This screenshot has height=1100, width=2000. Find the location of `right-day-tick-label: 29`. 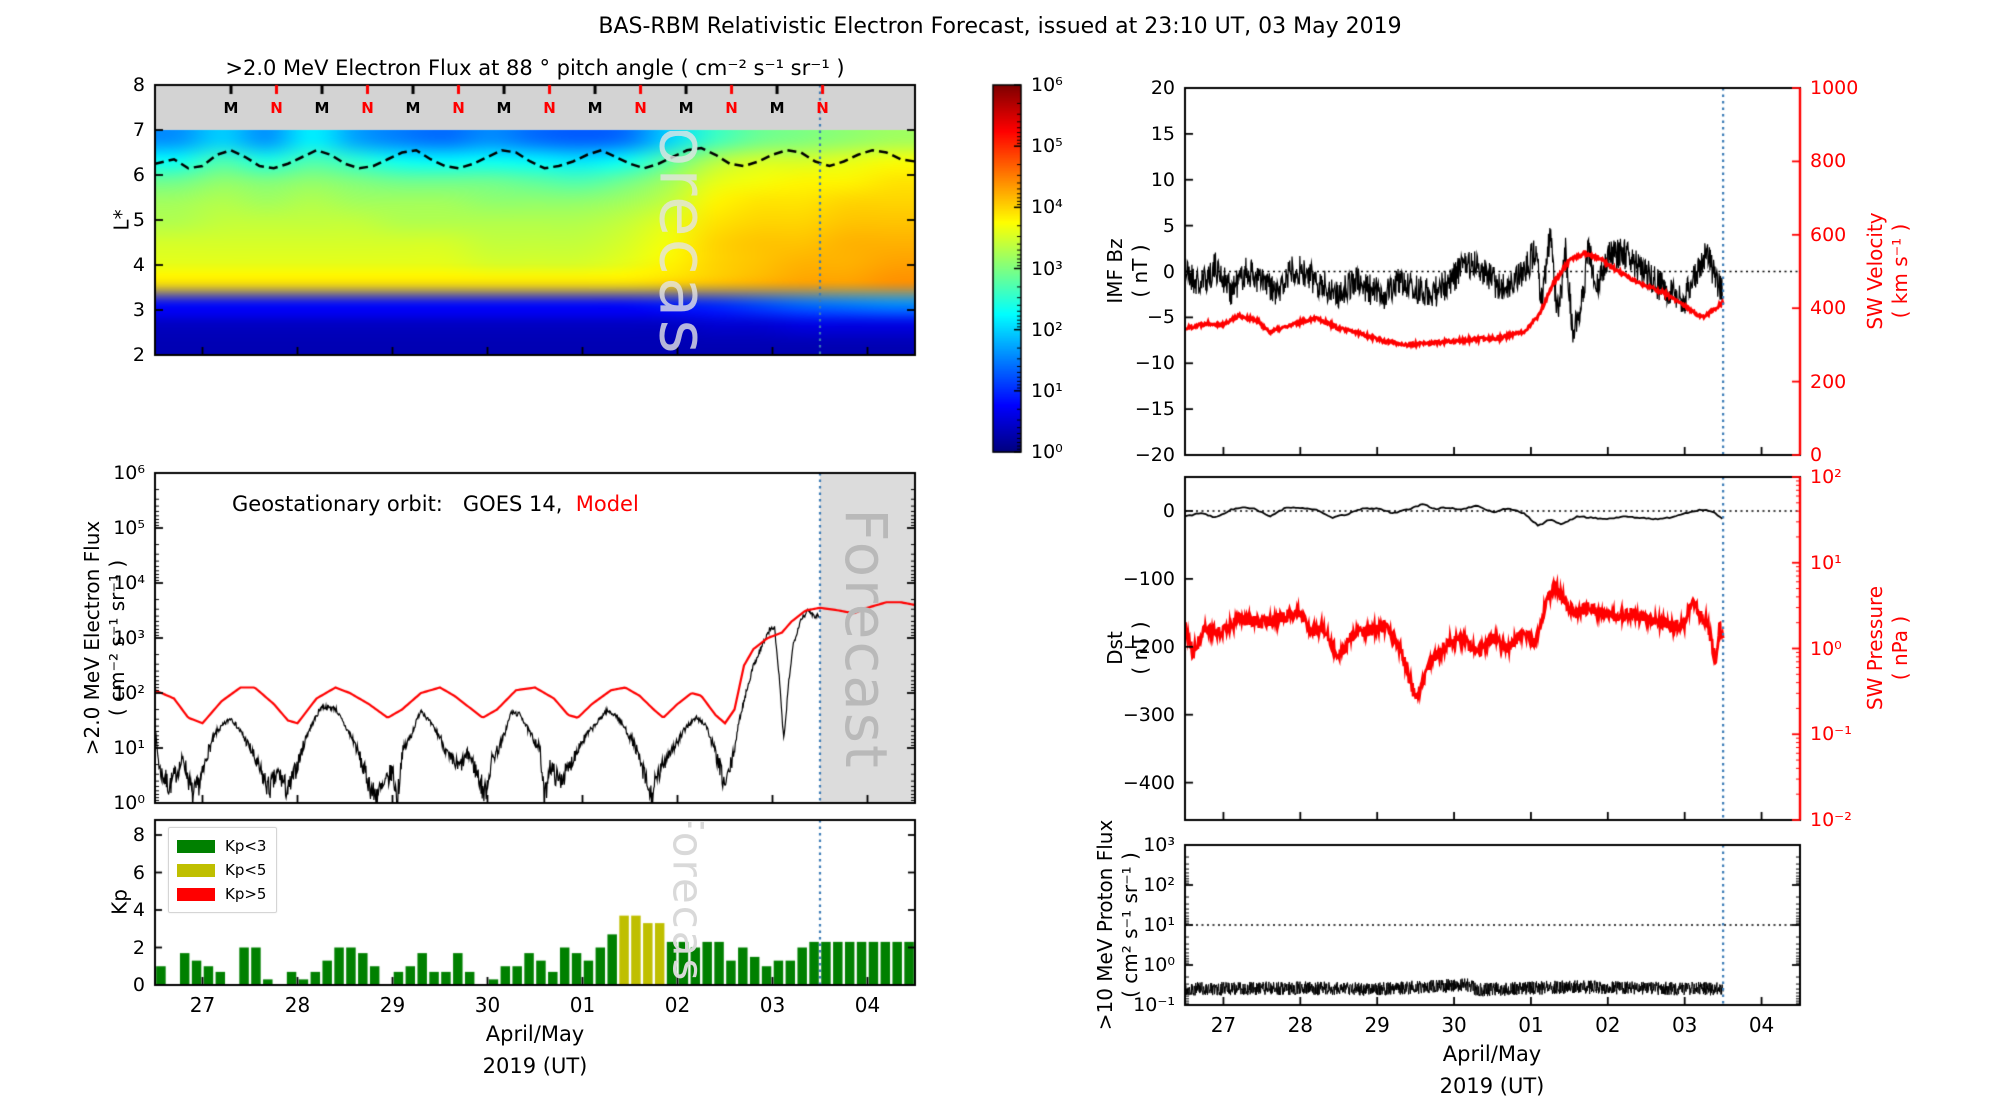

right-day-tick-label: 29 is located at coordinates (1377, 1025).